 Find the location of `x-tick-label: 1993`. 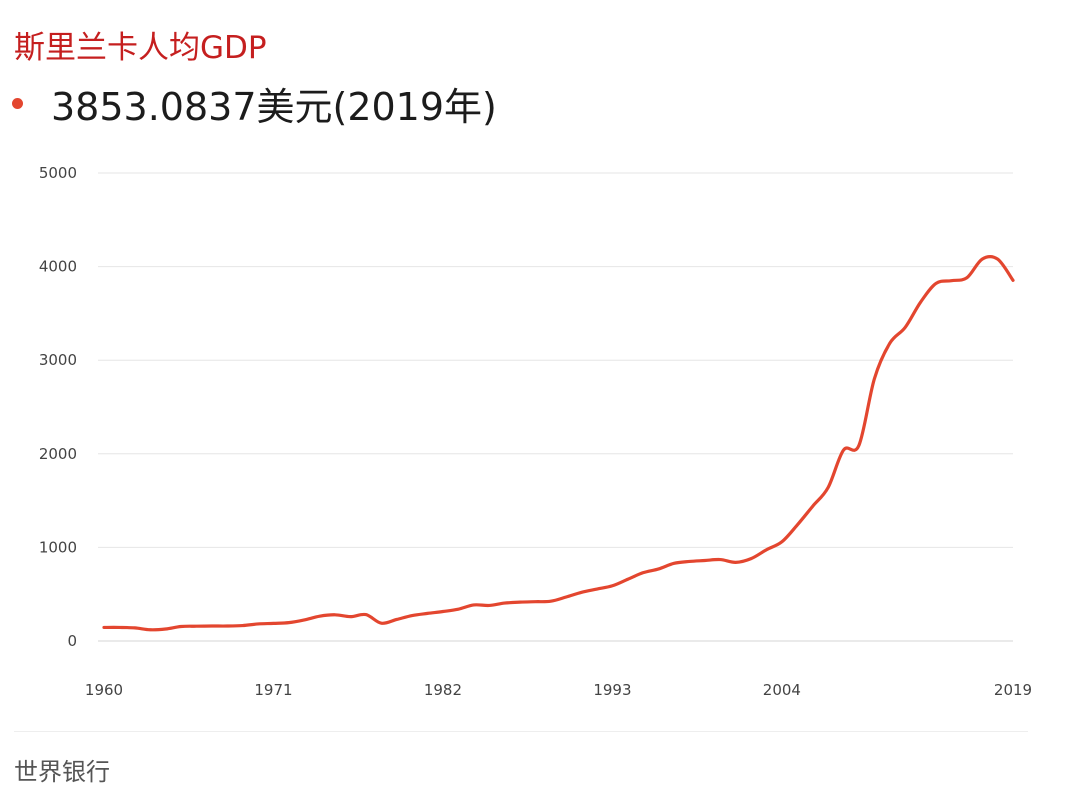

x-tick-label: 1993 is located at coordinates (612, 690).